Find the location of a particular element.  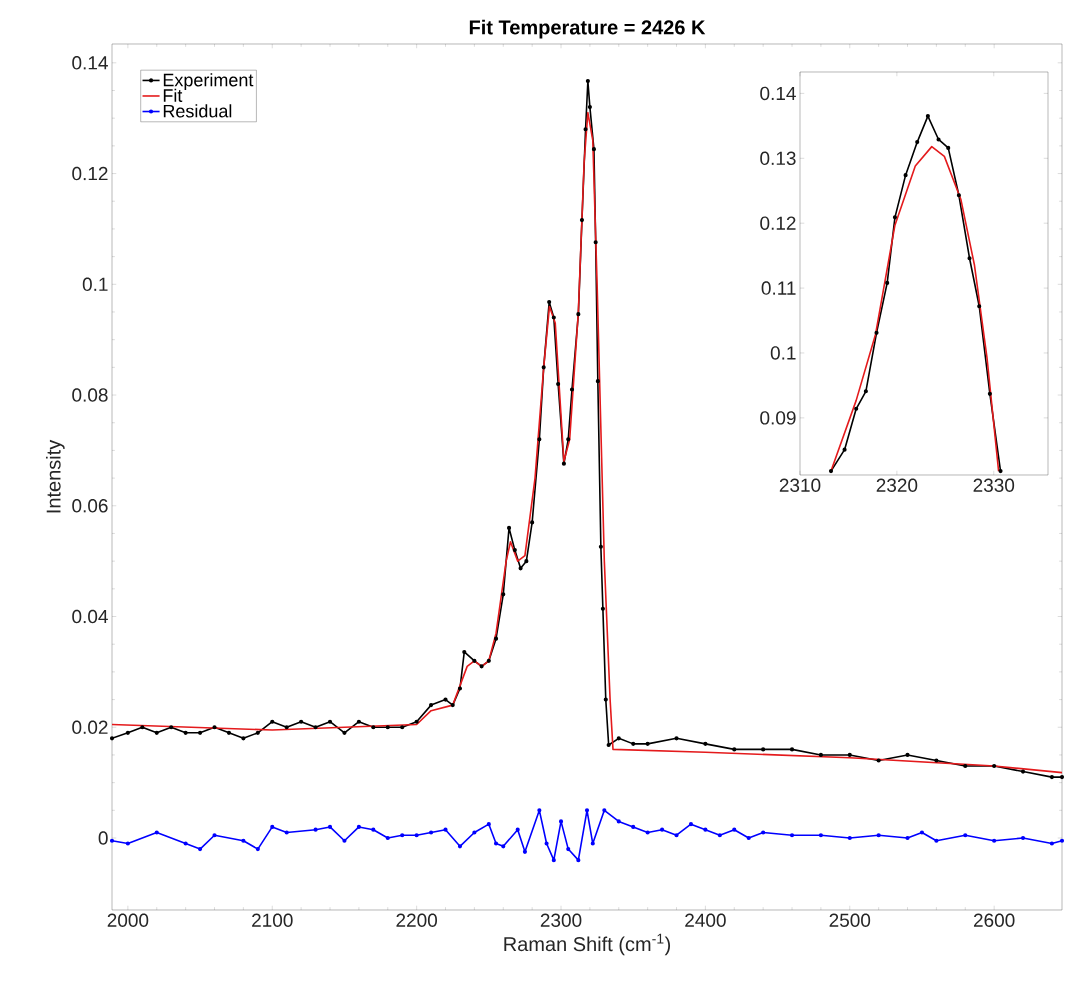

x-tick-label: 2300 is located at coordinates (561, 920).